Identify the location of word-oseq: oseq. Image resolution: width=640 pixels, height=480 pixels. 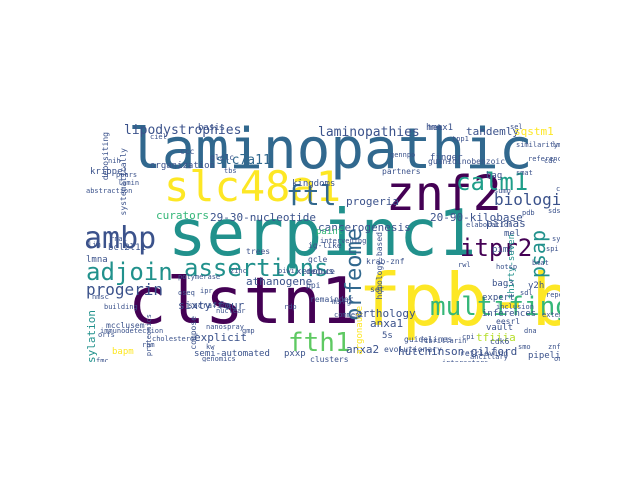
(186, 293).